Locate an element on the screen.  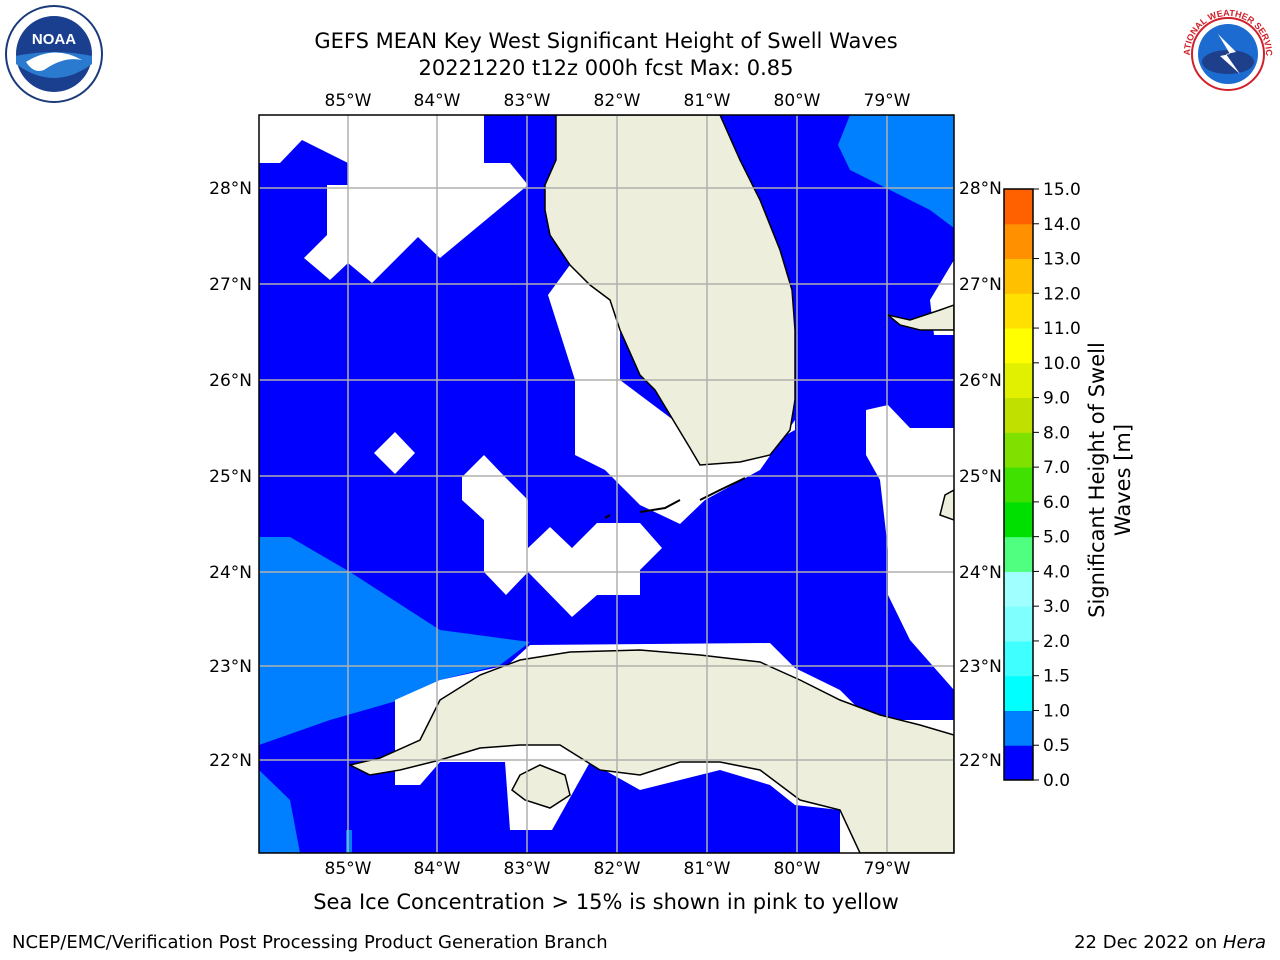
footer-date: 22 Dec 2022 on Hera is located at coordinates (1170, 942).